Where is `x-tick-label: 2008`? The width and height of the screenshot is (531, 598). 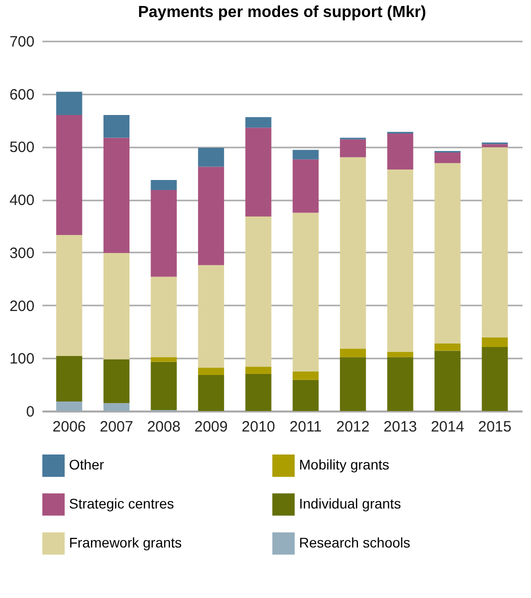 x-tick-label: 2008 is located at coordinates (163, 427).